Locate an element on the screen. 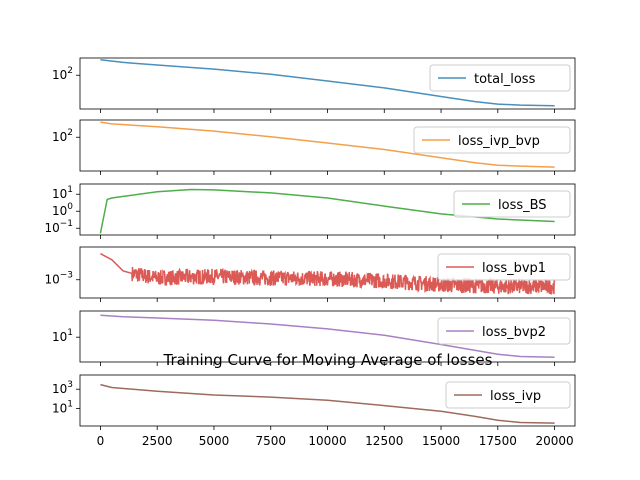 Image resolution: width=640 pixels, height=480 pixels. series-line-loss_BS is located at coordinates (327, 211).